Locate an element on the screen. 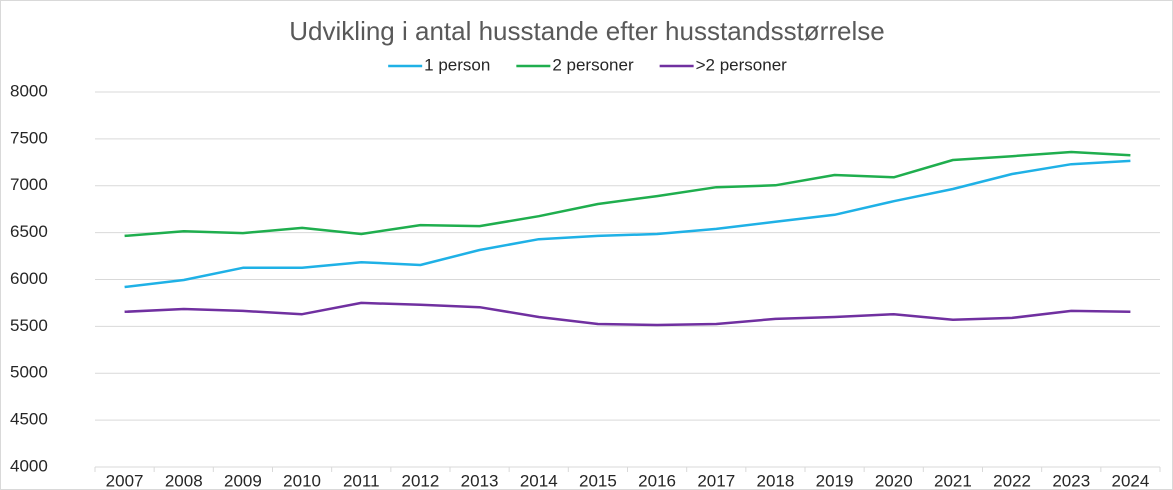 Image resolution: width=1173 pixels, height=490 pixels. y-tick-label: 7500 is located at coordinates (29, 137).